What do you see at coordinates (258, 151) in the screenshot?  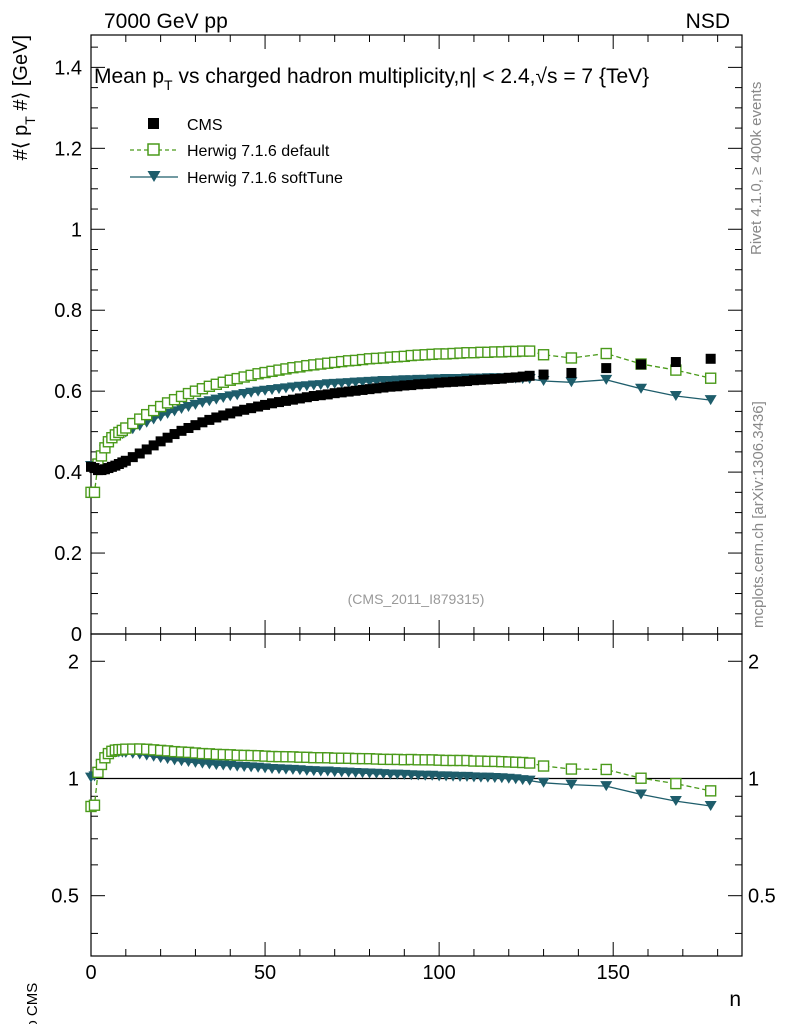 I see `legend-label-default: Herwig 7.1.6 default` at bounding box center [258, 151].